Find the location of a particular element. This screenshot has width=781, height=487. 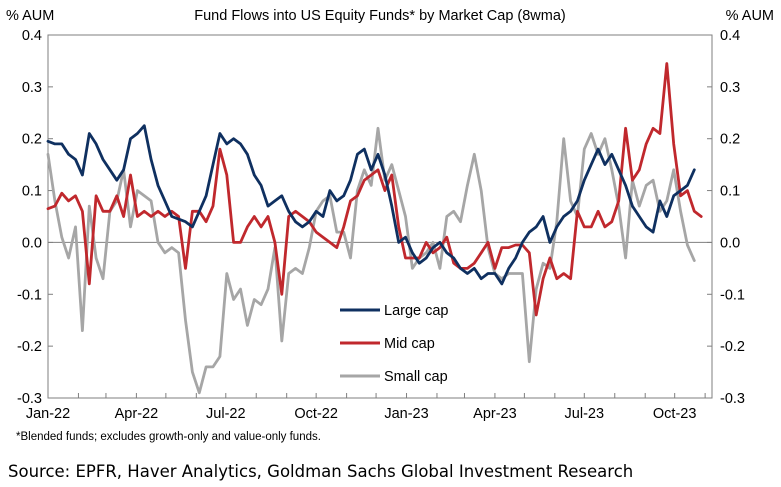

legend-label: Large cap is located at coordinates (416, 311).